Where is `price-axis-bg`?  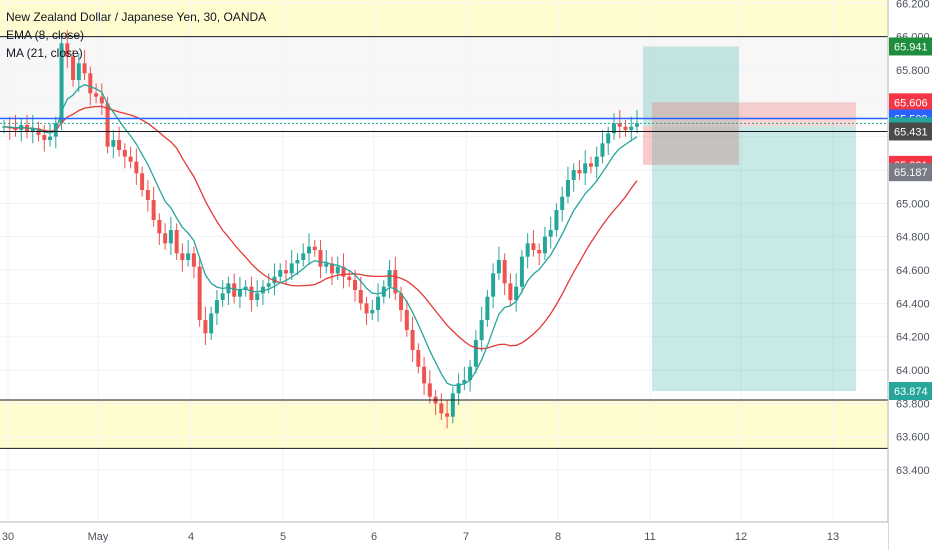
price-axis-bg is located at coordinates (910, 275).